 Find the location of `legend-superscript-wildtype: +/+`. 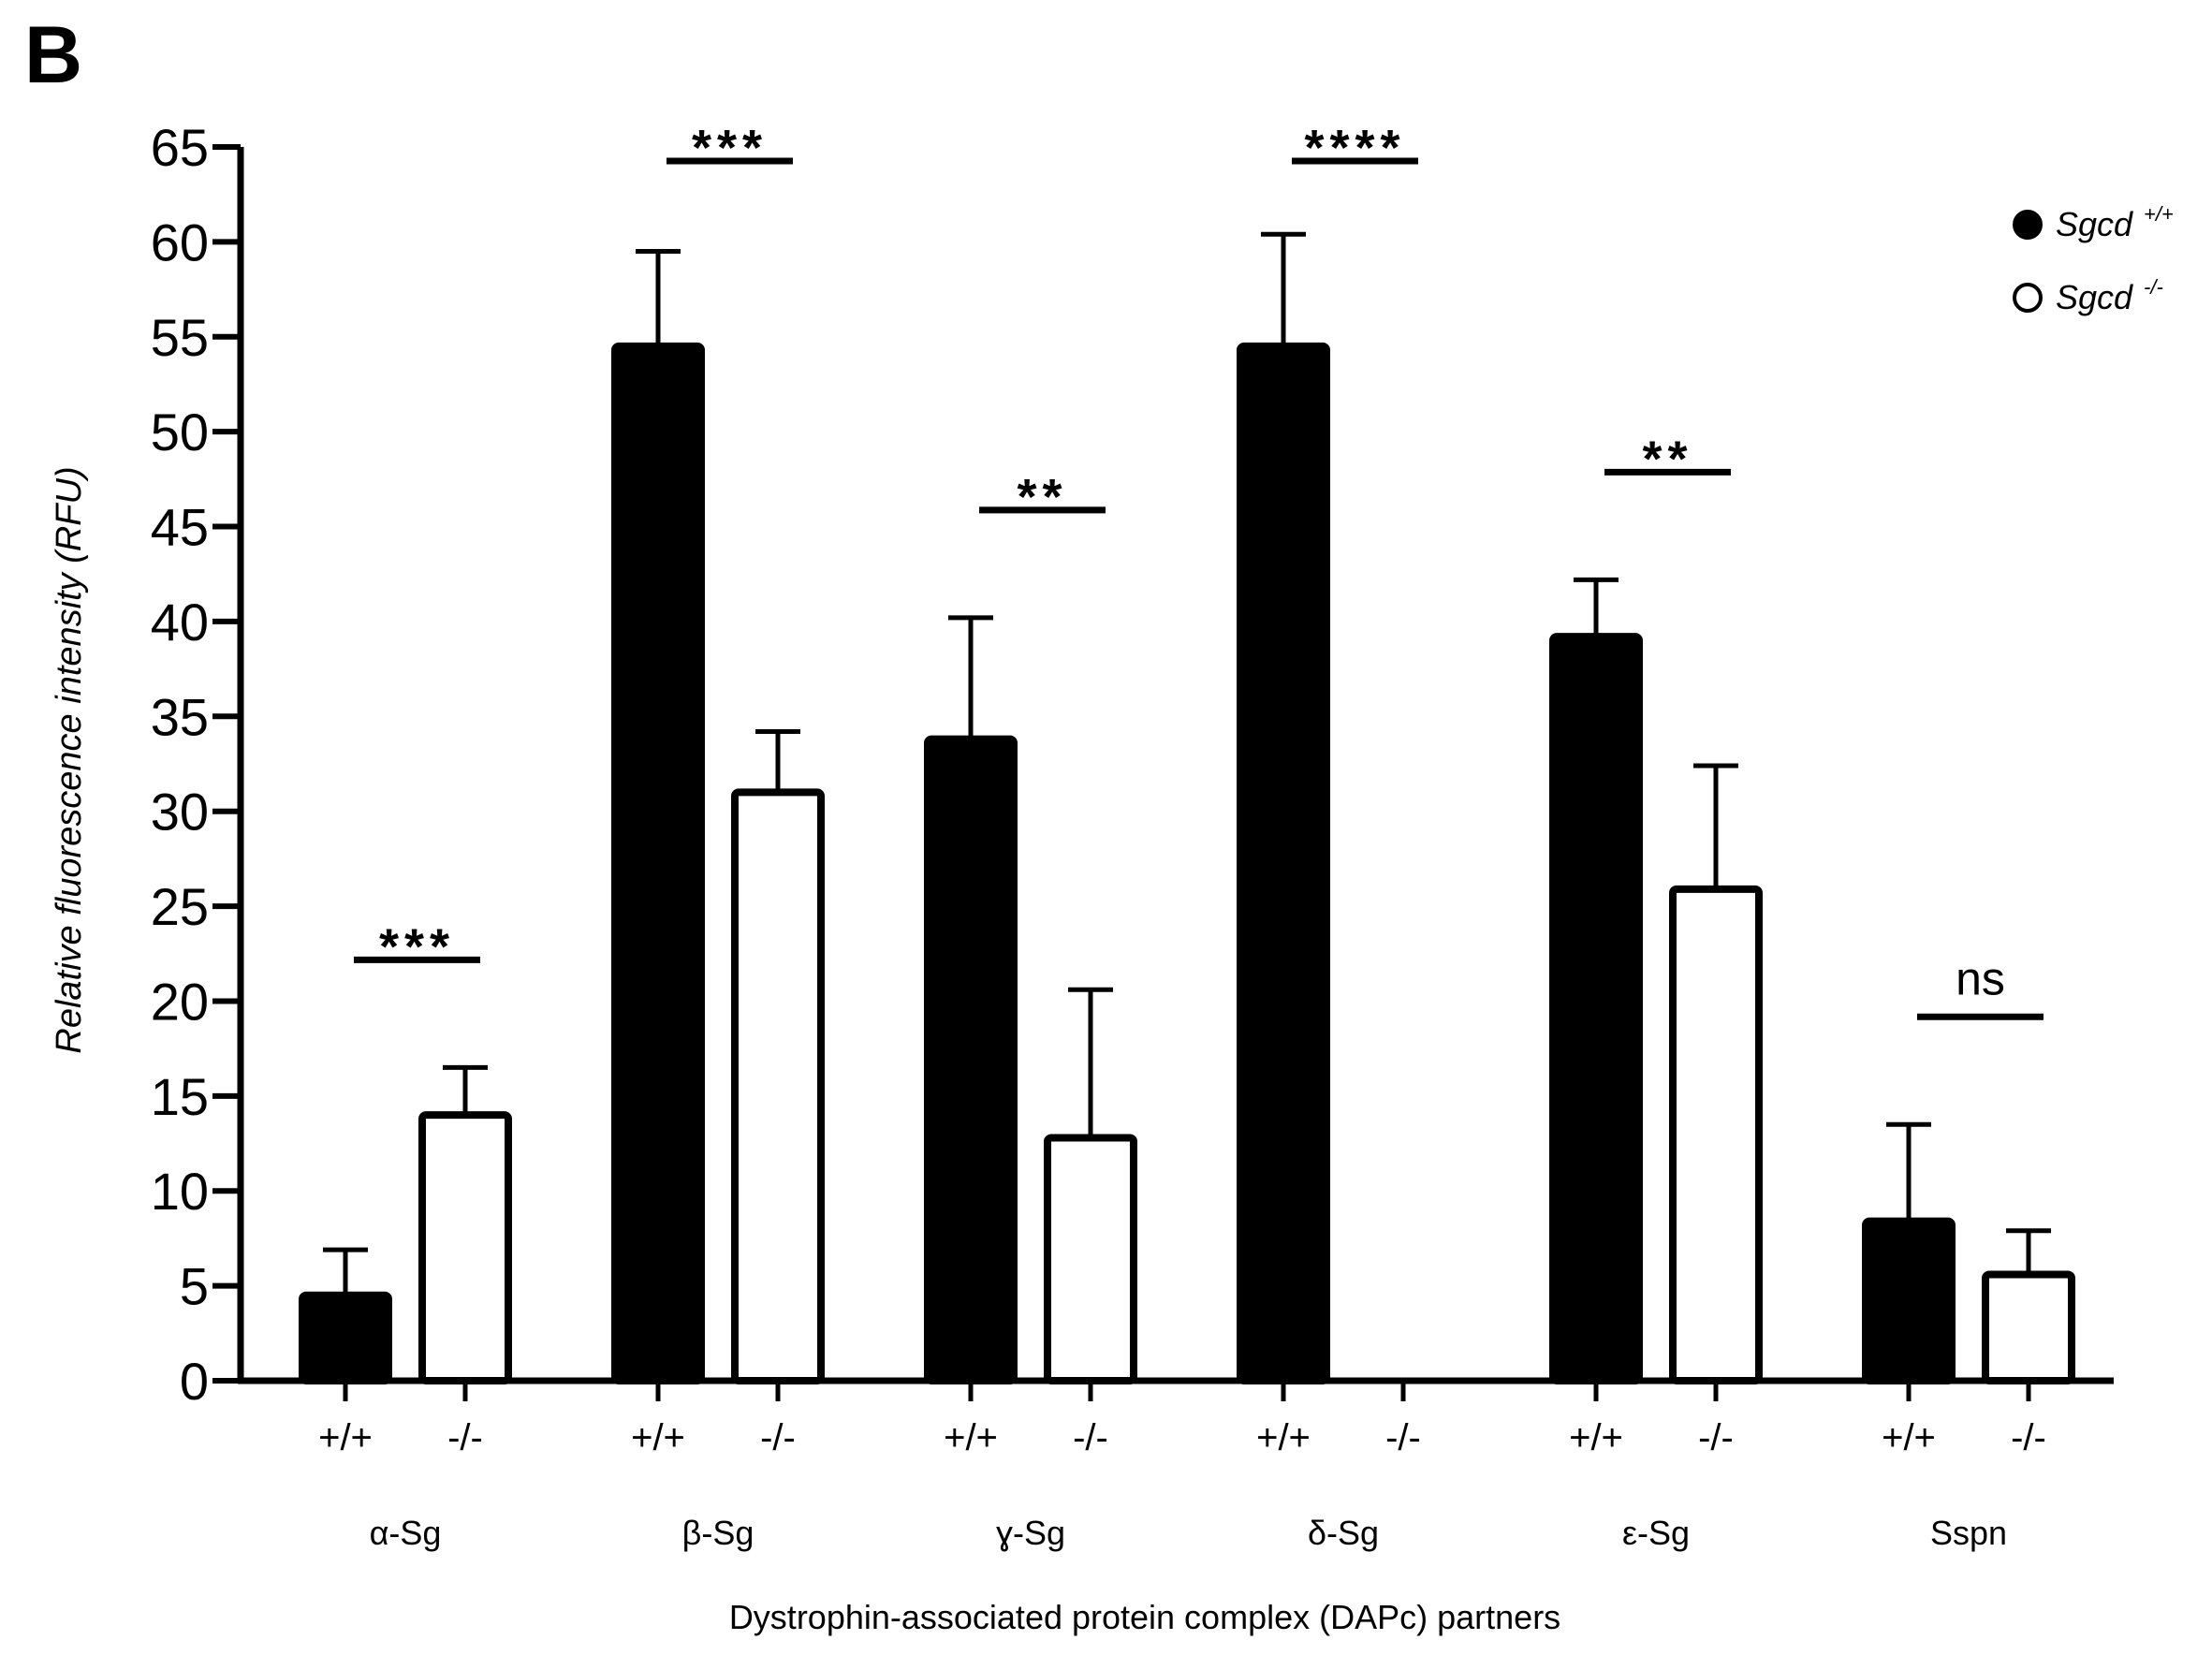

legend-superscript-wildtype: +/+ is located at coordinates (2159, 214).